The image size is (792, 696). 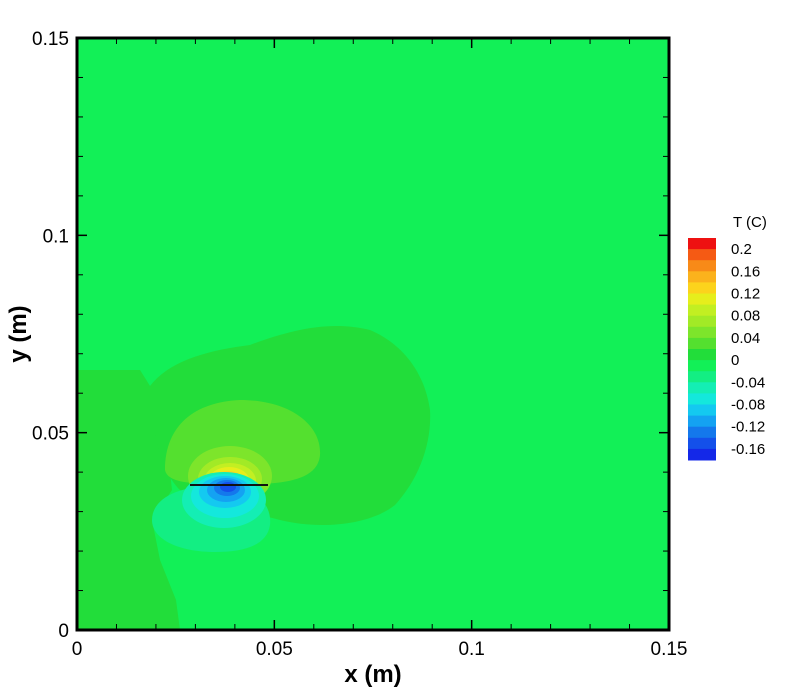 What do you see at coordinates (745, 316) in the screenshot?
I see `colorbar-label: 0.08` at bounding box center [745, 316].